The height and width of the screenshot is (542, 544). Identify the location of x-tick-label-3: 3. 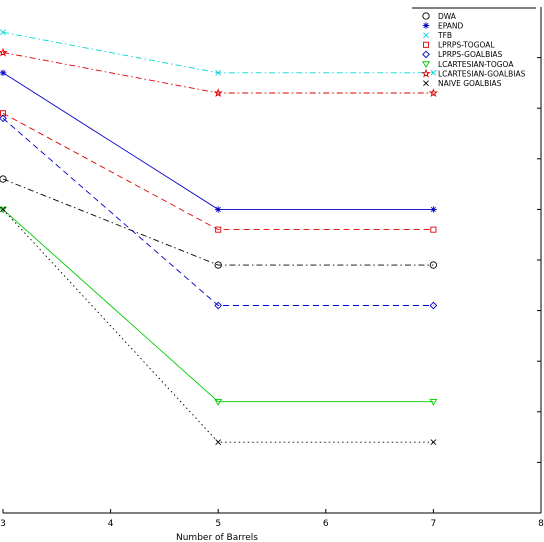
(3, 524).